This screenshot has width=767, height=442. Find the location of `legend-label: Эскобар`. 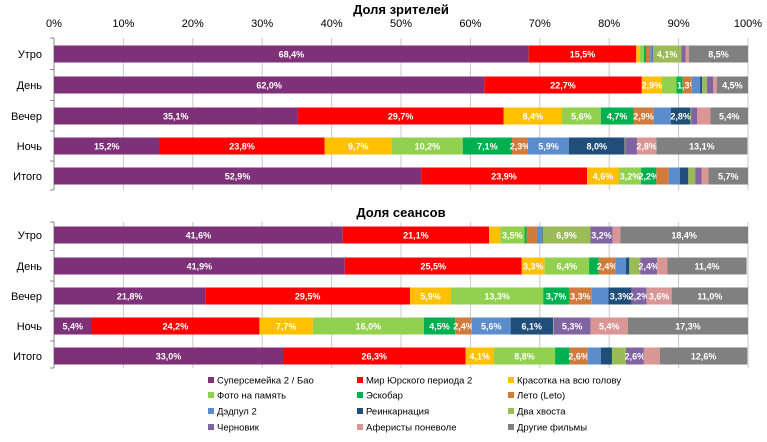

legend-label: Эскобар is located at coordinates (384, 396).